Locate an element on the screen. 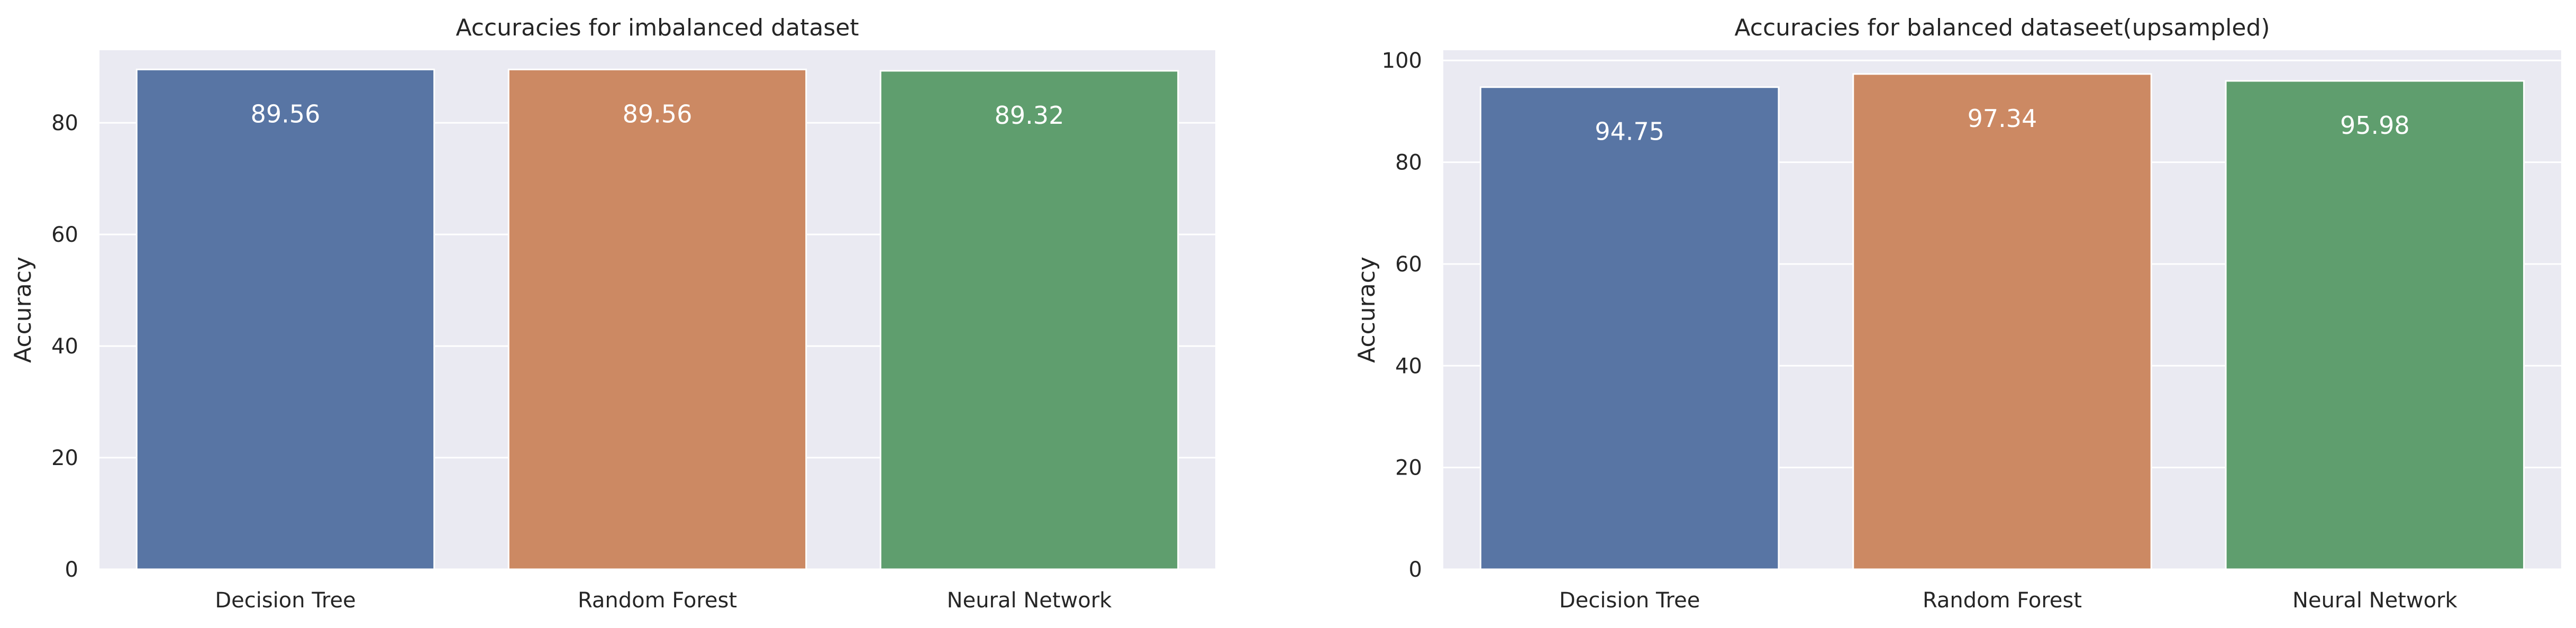 This screenshot has width=2576, height=628. bar-value-label: 95.98 is located at coordinates (2375, 125).